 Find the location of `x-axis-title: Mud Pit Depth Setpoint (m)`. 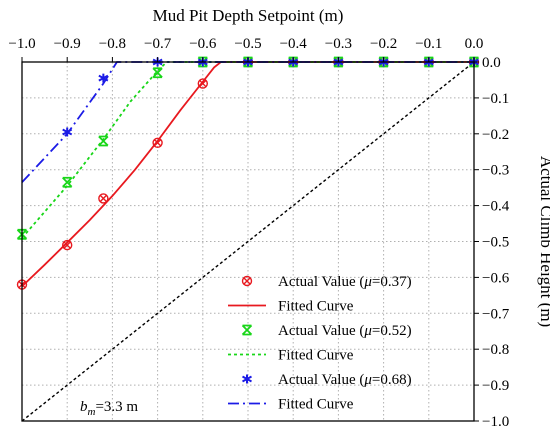

x-axis-title: Mud Pit Depth Setpoint (m) is located at coordinates (248, 15).